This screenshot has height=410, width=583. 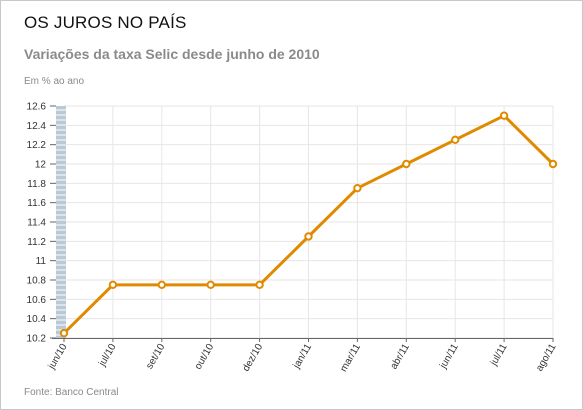 I want to click on left-band-fill, so click(x=61, y=222).